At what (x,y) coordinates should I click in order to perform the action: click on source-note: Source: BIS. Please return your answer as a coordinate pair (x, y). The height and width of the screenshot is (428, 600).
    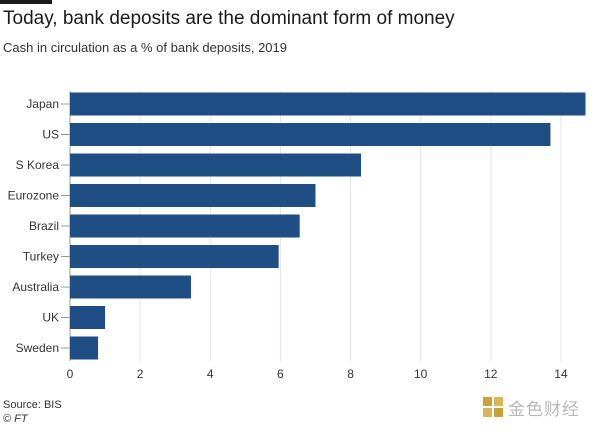
    Looking at the image, I should click on (32, 405).